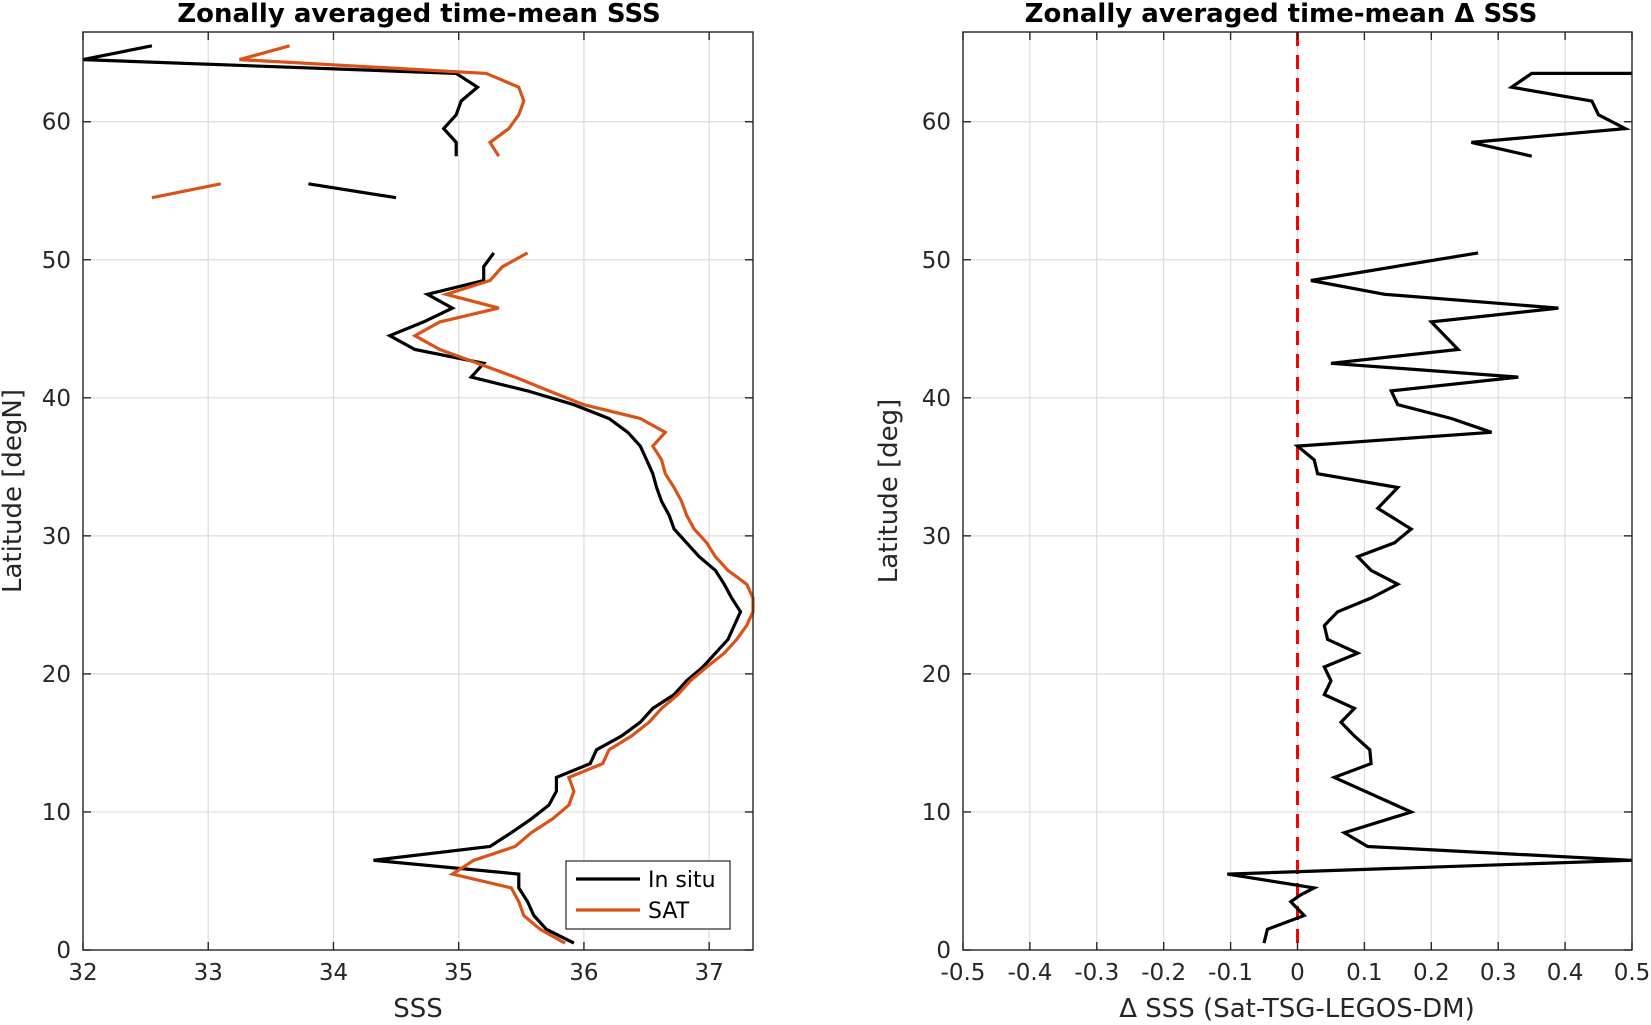 The width and height of the screenshot is (1651, 1025). Describe the element at coordinates (82, 973) in the screenshot. I see `left-x-tick-label: 32` at that location.